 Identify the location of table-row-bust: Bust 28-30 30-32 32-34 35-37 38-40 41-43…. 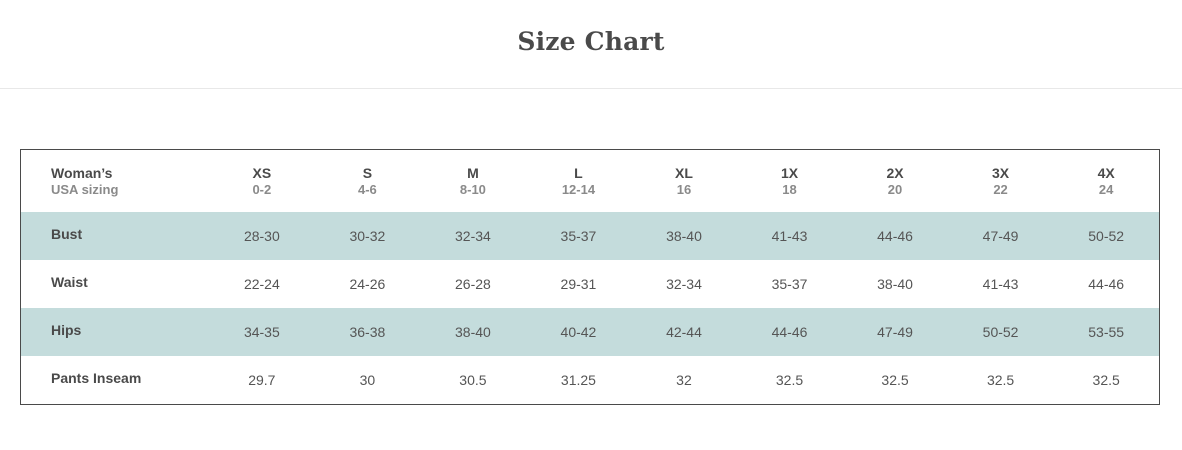
(590, 236).